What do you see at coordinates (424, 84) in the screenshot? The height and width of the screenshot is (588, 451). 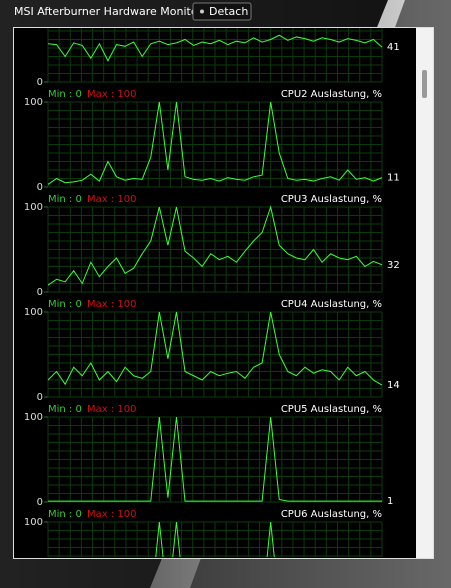 I see `scrollbar-thumb` at bounding box center [424, 84].